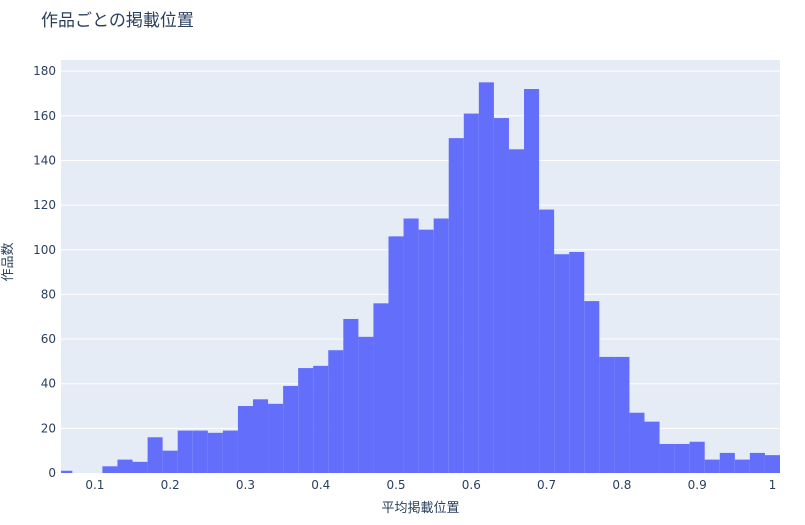  I want to click on x-tick-label: 0.2, so click(170, 485).